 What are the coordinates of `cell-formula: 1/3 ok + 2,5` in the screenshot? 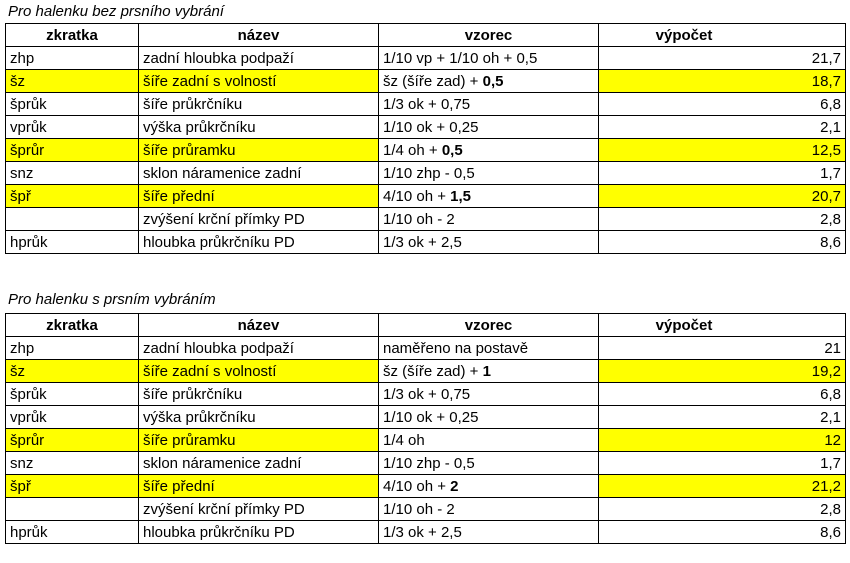 It's located at (488, 242).